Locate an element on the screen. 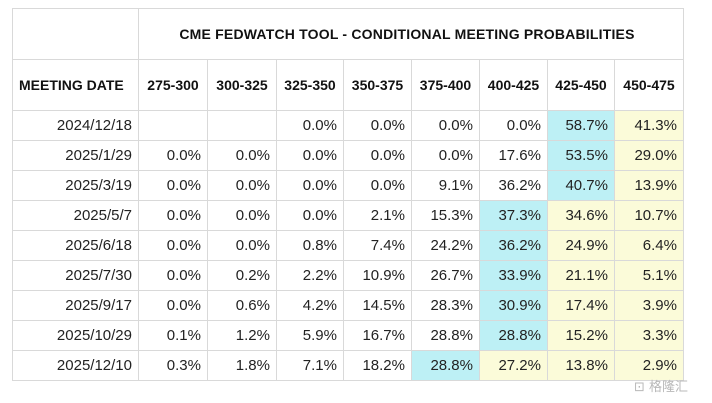 Image resolution: width=712 pixels, height=403 pixels. meeting-date-cell: 2025/5/7 is located at coordinates (75, 215).